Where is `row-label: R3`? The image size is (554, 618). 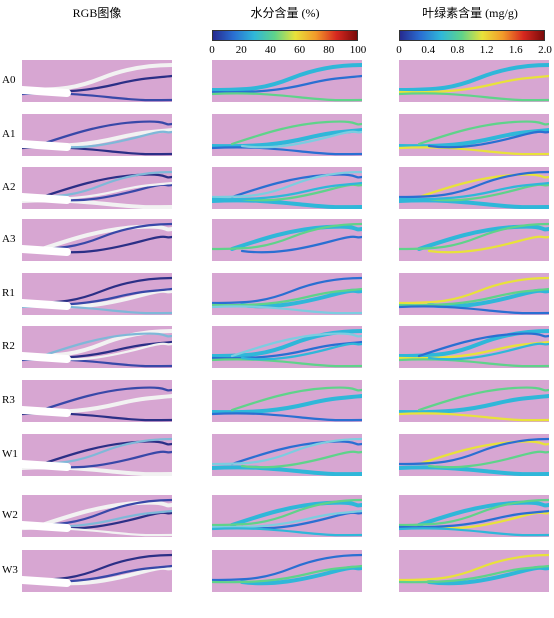
row-label: R3 is located at coordinates (8, 400).